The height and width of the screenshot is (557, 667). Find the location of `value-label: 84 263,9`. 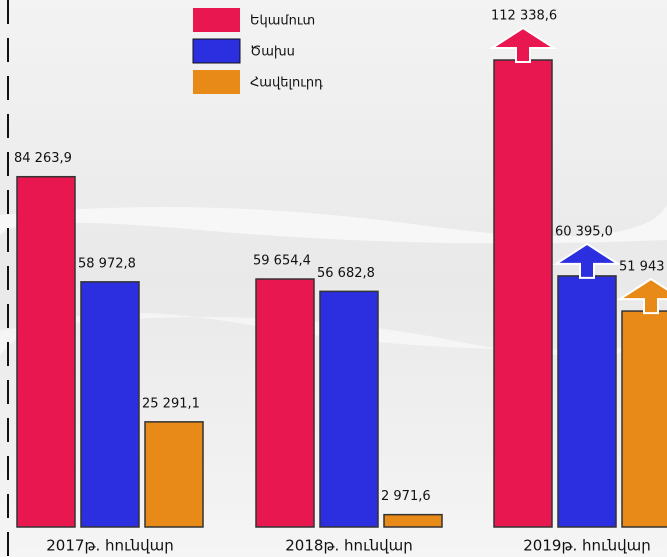

value-label: 84 263,9 is located at coordinates (43, 158).